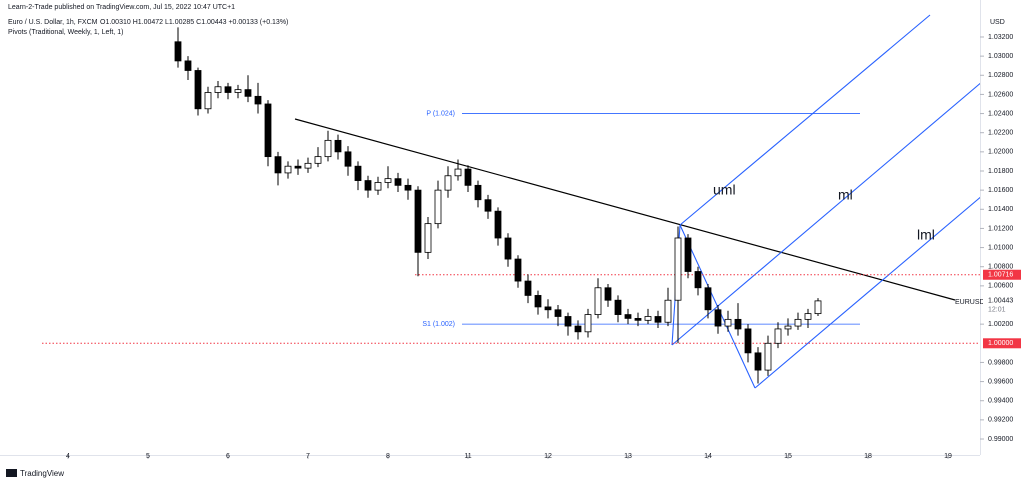  What do you see at coordinates (11, 473) in the screenshot?
I see `logo-icon` at bounding box center [11, 473].